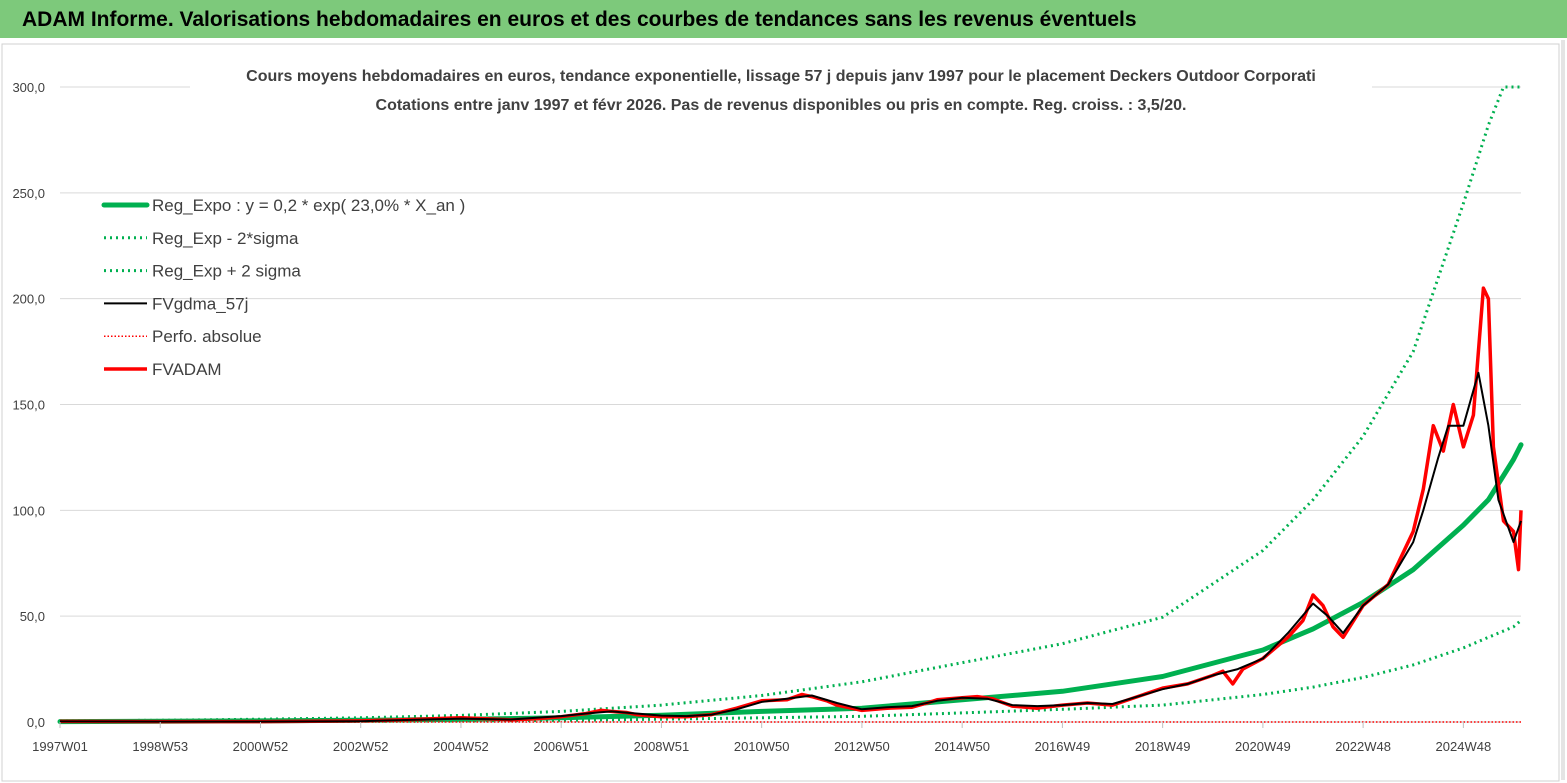 The width and height of the screenshot is (1567, 783). What do you see at coordinates (226, 271) in the screenshot?
I see `legend-label: Reg_Exp + 2 sigma` at bounding box center [226, 271].